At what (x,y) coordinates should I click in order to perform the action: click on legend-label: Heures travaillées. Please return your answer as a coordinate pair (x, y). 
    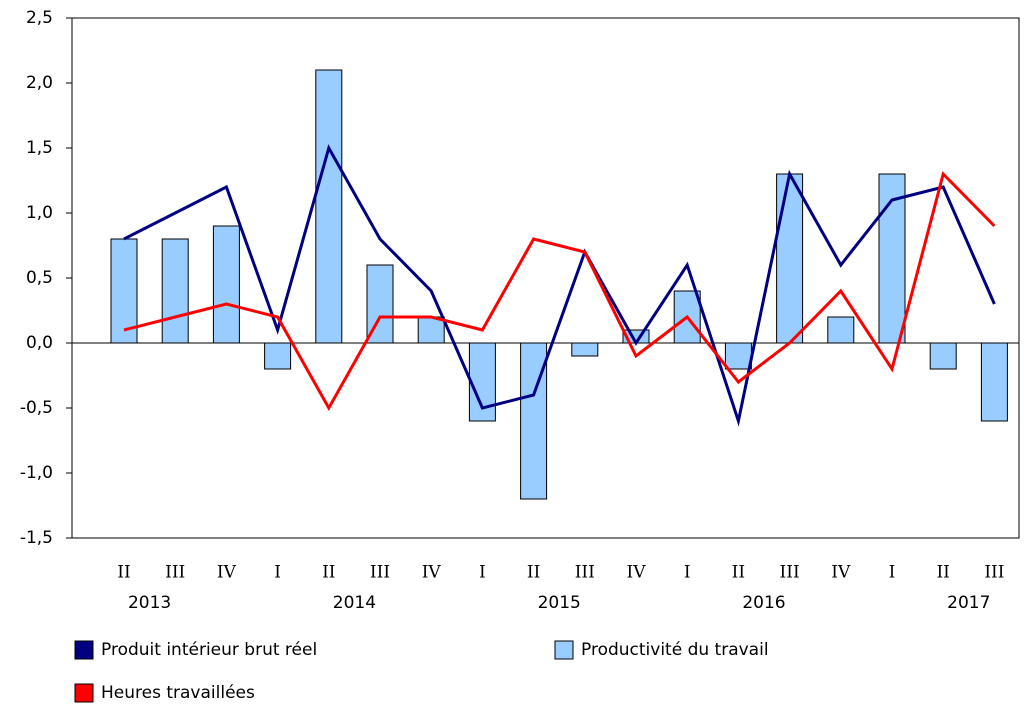
    Looking at the image, I should click on (178, 693).